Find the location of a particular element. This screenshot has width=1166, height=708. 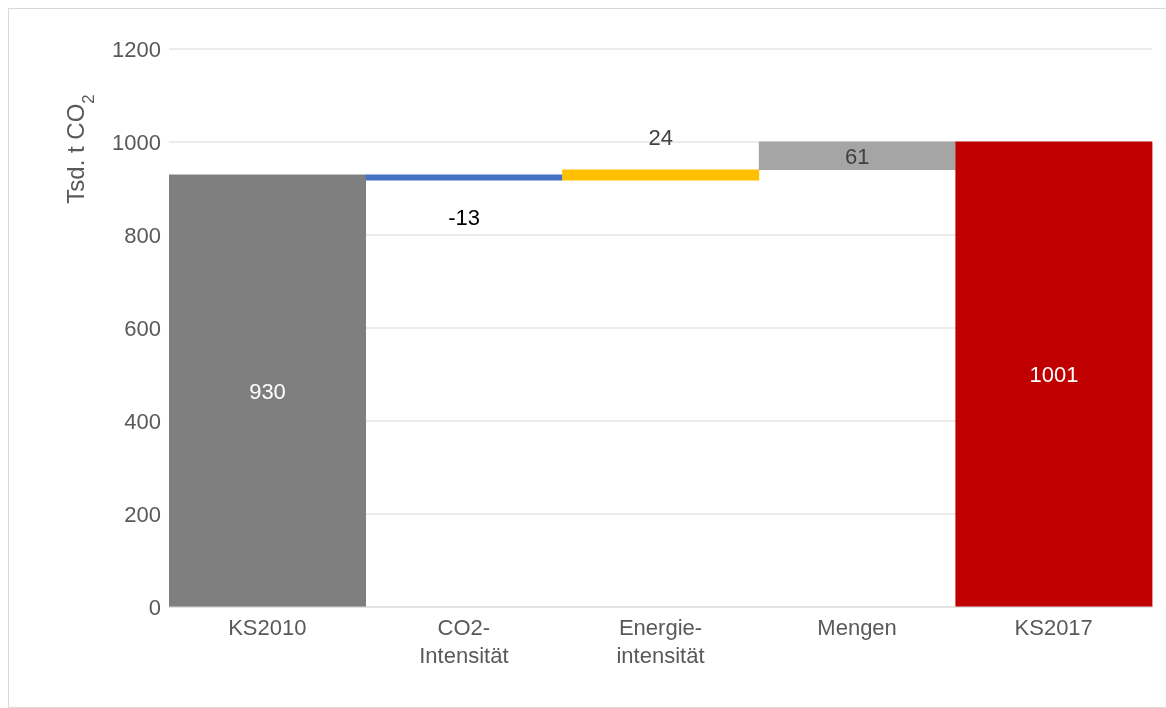

data-label: 930 is located at coordinates (267, 391).